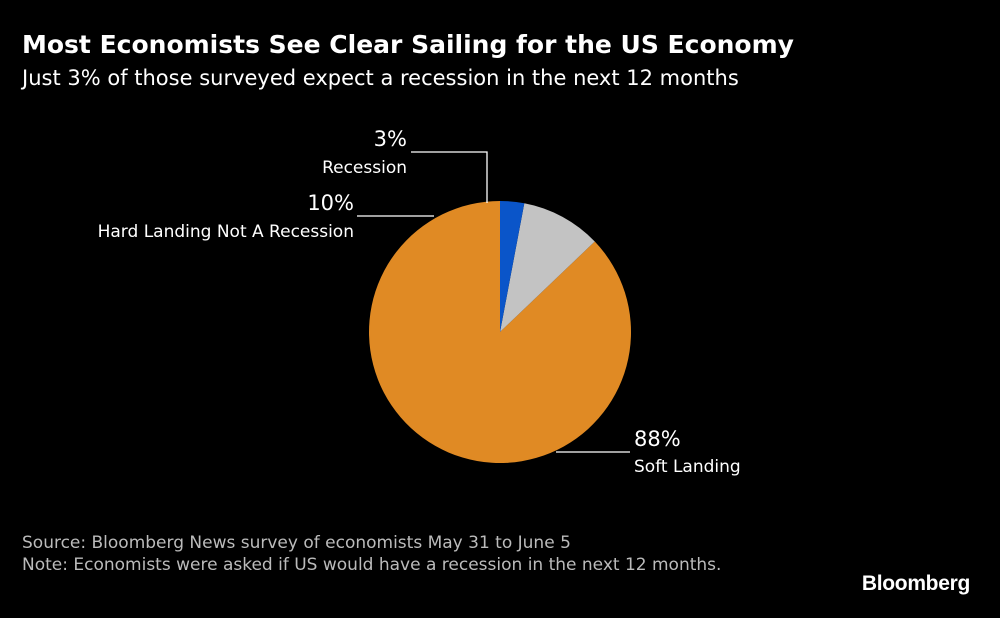  Describe the element at coordinates (449, 177) in the screenshot. I see `leader-line-recession` at that location.